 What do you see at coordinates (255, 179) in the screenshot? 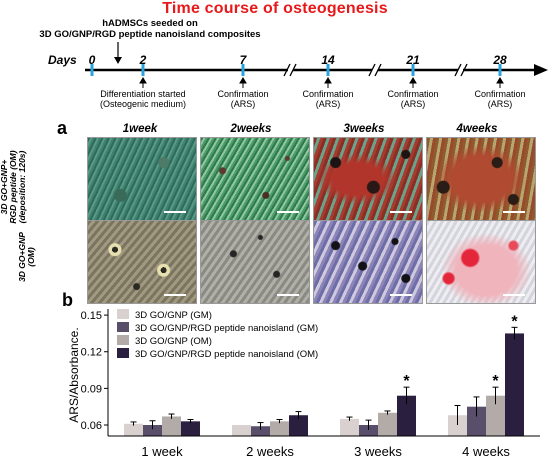
I see `micrograph-rgd-2weeks` at bounding box center [255, 179].